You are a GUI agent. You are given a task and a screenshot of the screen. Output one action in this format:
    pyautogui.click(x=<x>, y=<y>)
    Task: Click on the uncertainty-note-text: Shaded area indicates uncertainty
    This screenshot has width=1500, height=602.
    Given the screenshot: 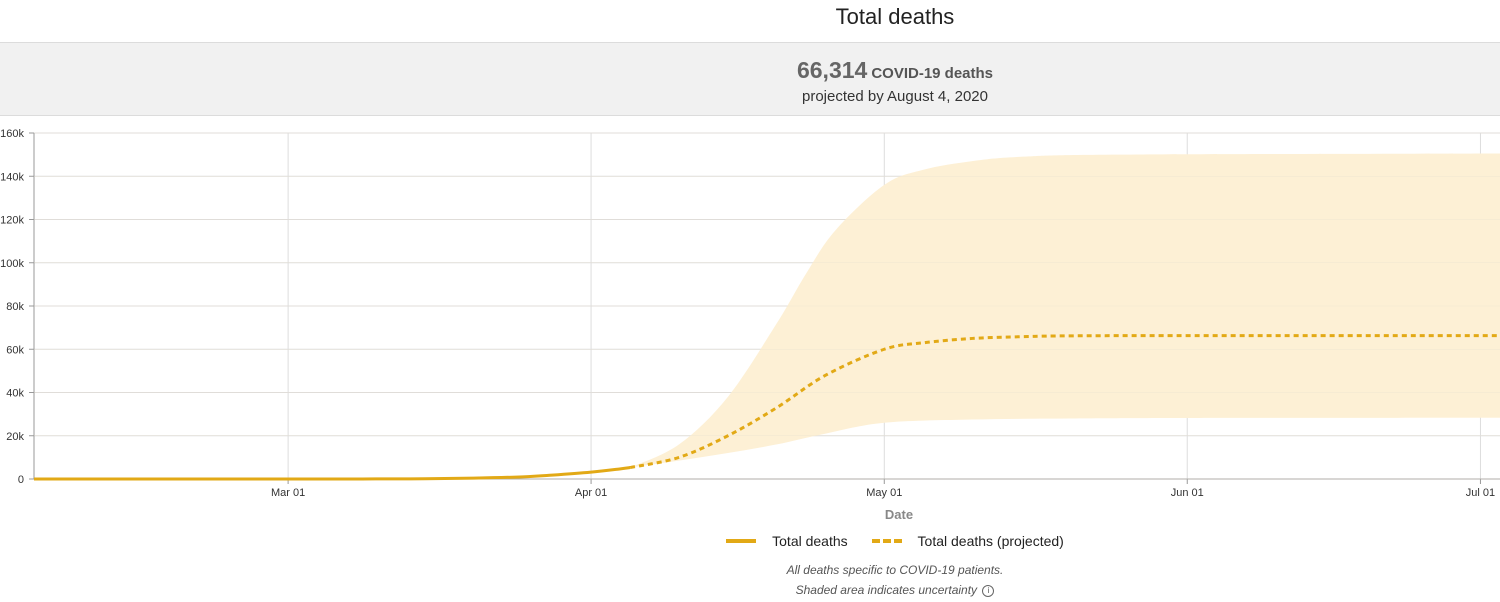 What is the action you would take?
    pyautogui.click(x=886, y=590)
    